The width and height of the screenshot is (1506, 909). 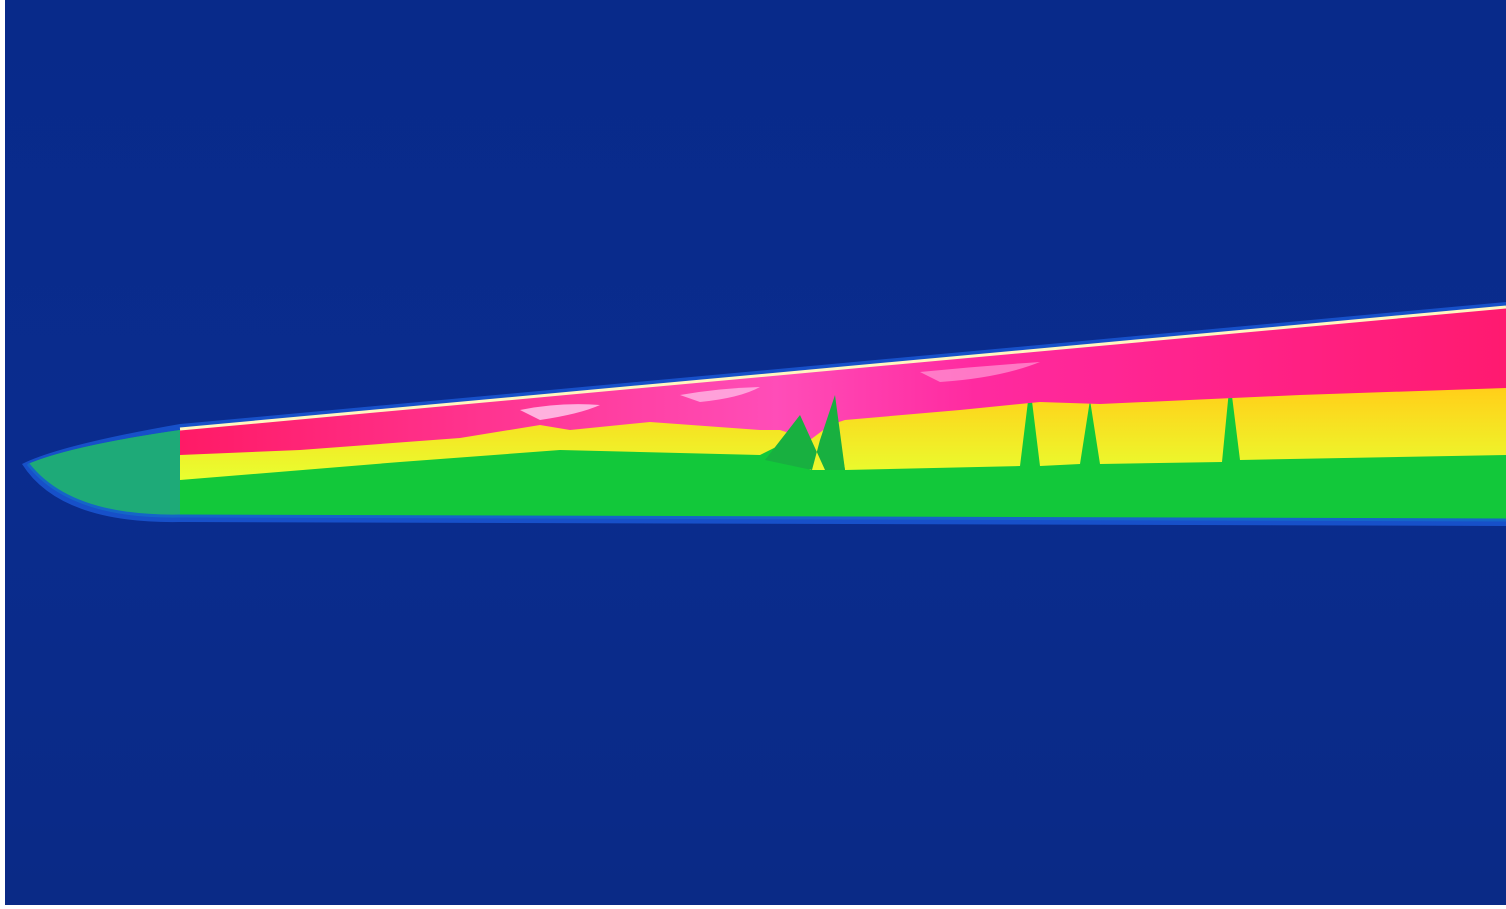 I want to click on leading-edge, so click(x=842, y=368).